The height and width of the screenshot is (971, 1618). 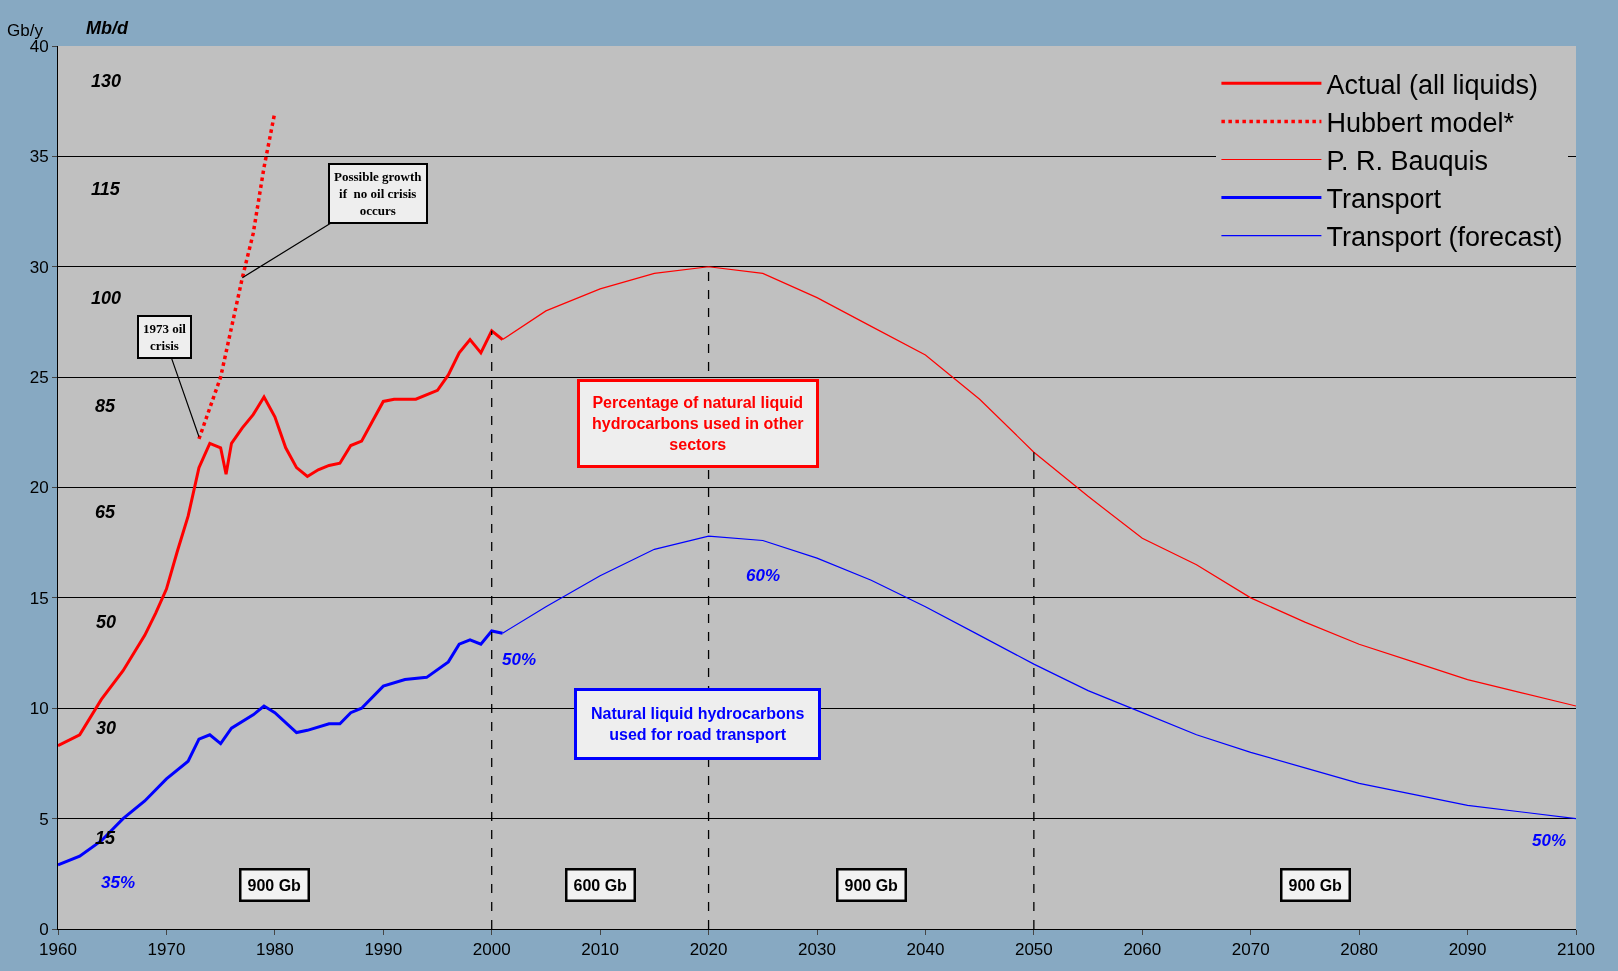 What do you see at coordinates (106, 406) in the screenshot?
I see `annotation: 85` at bounding box center [106, 406].